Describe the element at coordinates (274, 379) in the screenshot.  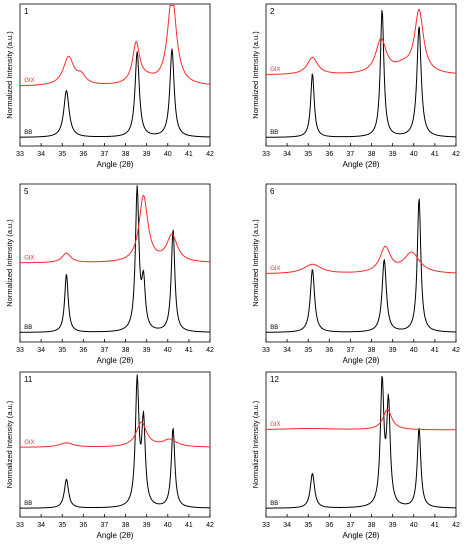
I see `panel-label: 12` at that location.